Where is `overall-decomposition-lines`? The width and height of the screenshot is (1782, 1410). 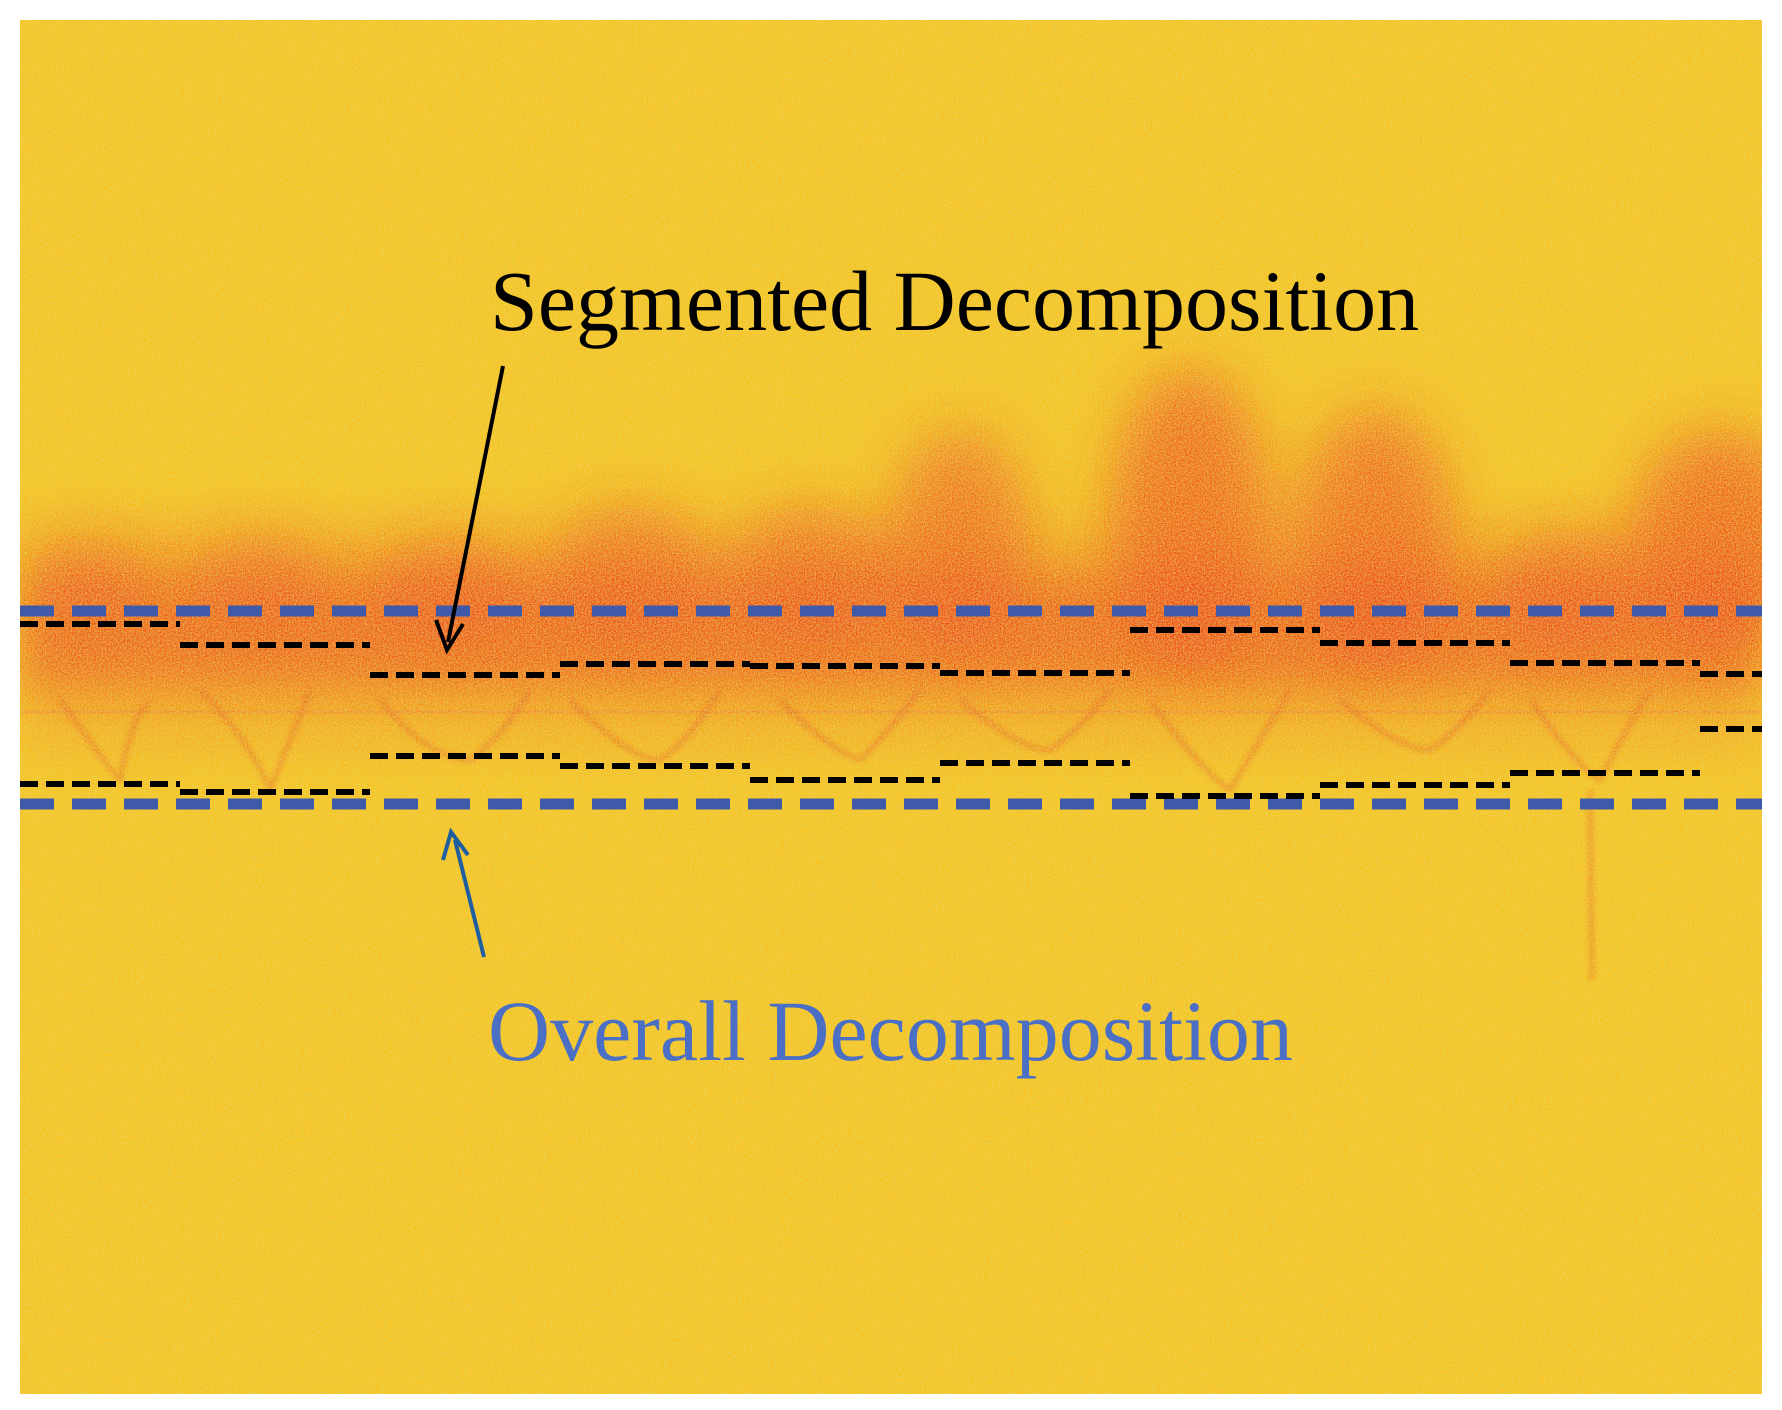
overall-decomposition-lines is located at coordinates (891, 707).